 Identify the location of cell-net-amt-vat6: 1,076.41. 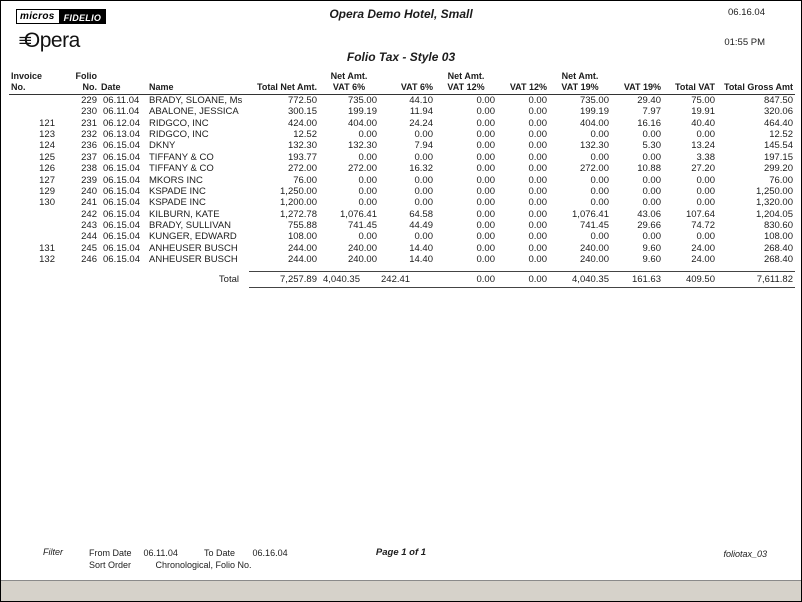
(358, 214).